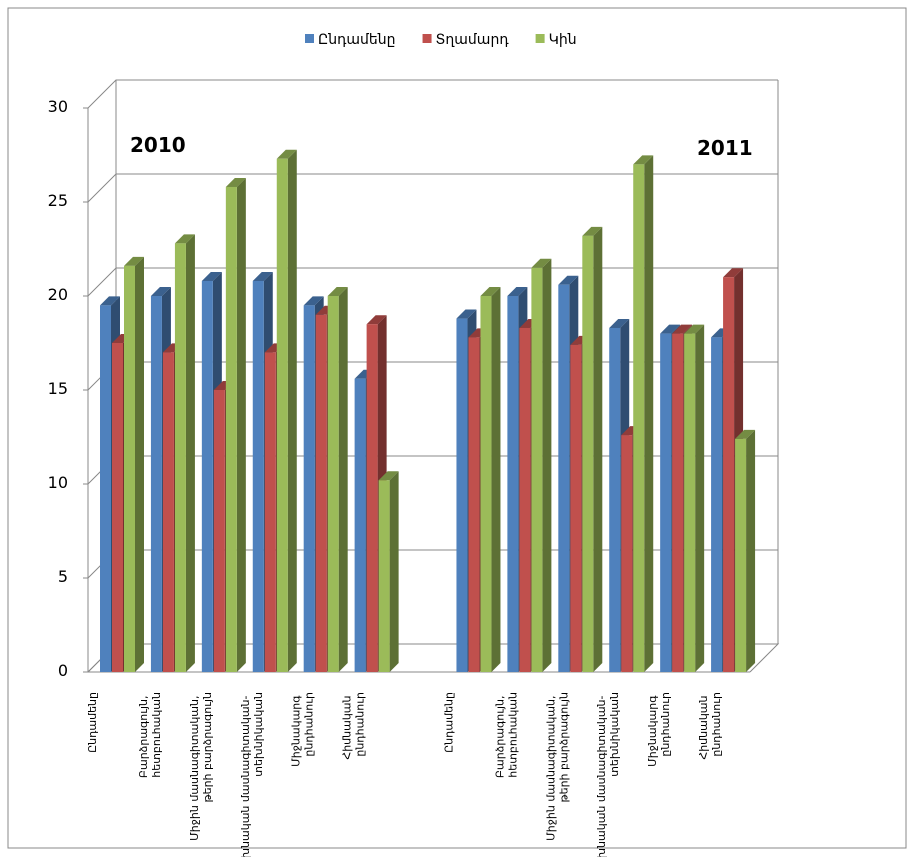  What do you see at coordinates (512, 735) in the screenshot?
I see `label-line: հետբուհական` at bounding box center [512, 735].